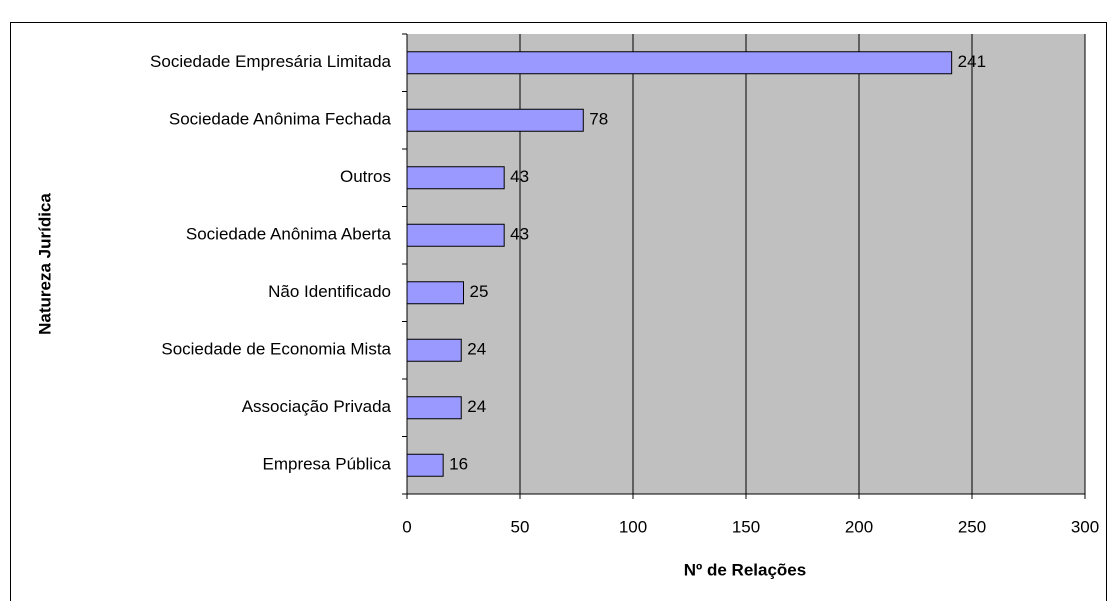 This screenshot has height=601, width=1109. Describe the element at coordinates (479, 291) in the screenshot. I see `data-label: 25` at that location.